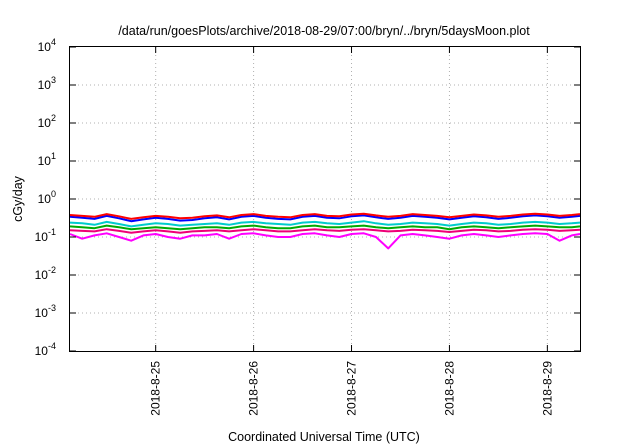 This screenshot has width=640, height=448. Describe the element at coordinates (47, 45) in the screenshot. I see `y-tick-label: 10⁴` at that location.